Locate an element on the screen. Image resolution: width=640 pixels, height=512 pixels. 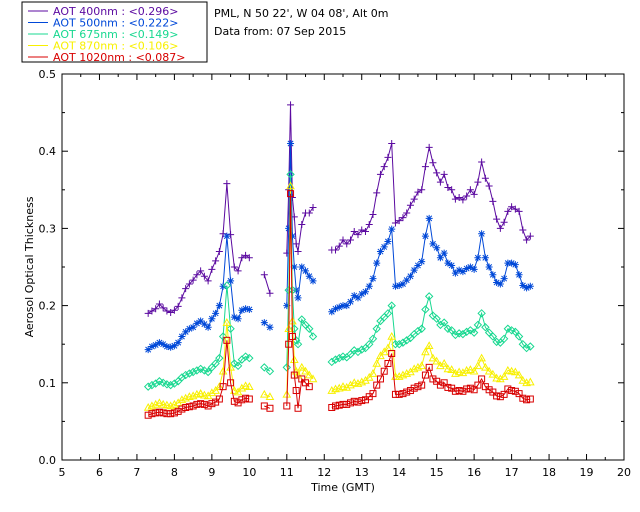
date-label: Data from: 07 Sep 2015 is located at coordinates (280, 31).